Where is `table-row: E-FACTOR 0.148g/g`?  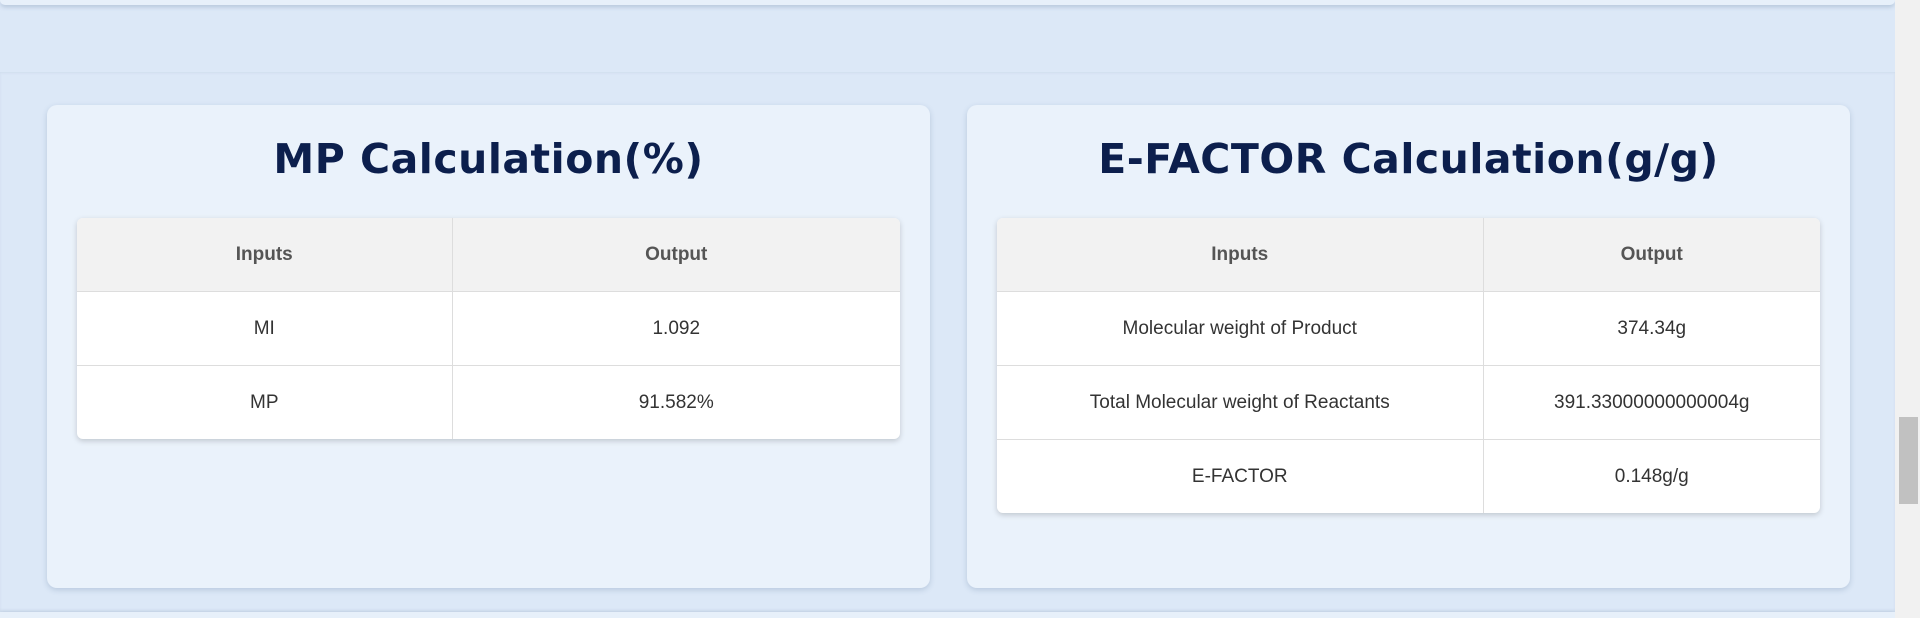 table-row: E-FACTOR 0.148g/g is located at coordinates (1408, 476).